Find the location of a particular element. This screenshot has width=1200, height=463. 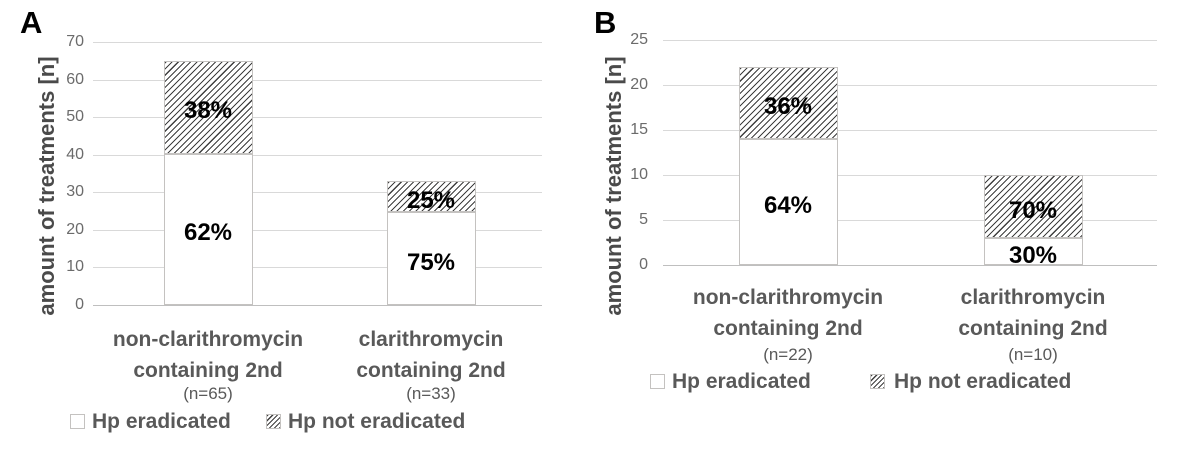

sample-size-label: (n=65) is located at coordinates (208, 393).